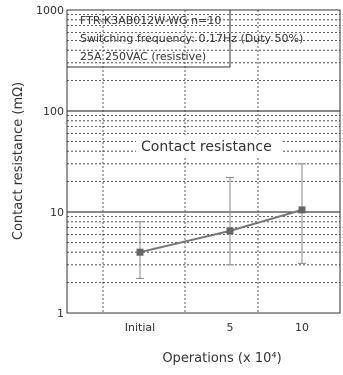  I want to click on y-tick-label: 1000, so click(50, 10).